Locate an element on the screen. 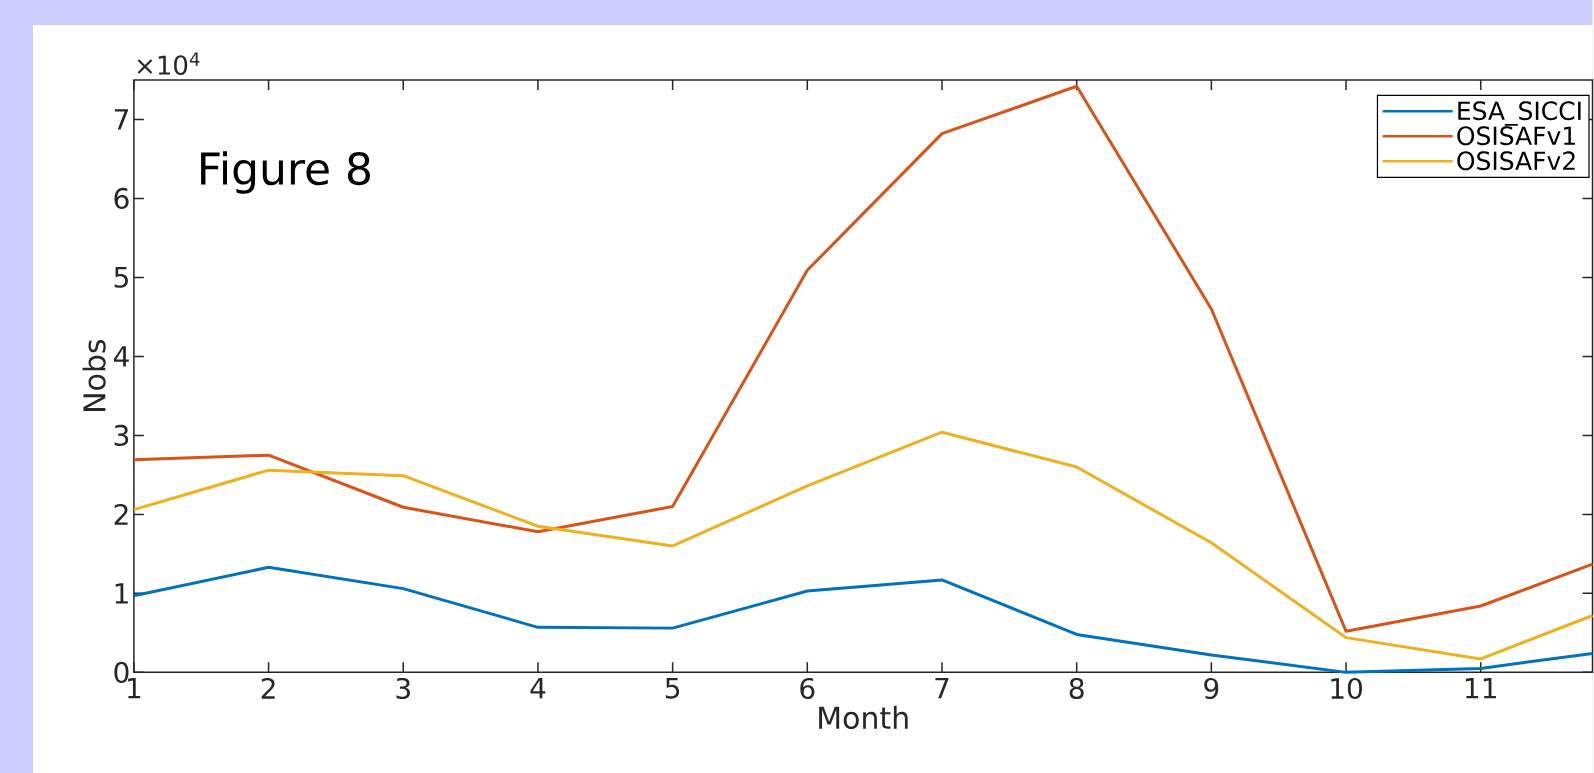  x-tick-label: 10 is located at coordinates (1346, 688).